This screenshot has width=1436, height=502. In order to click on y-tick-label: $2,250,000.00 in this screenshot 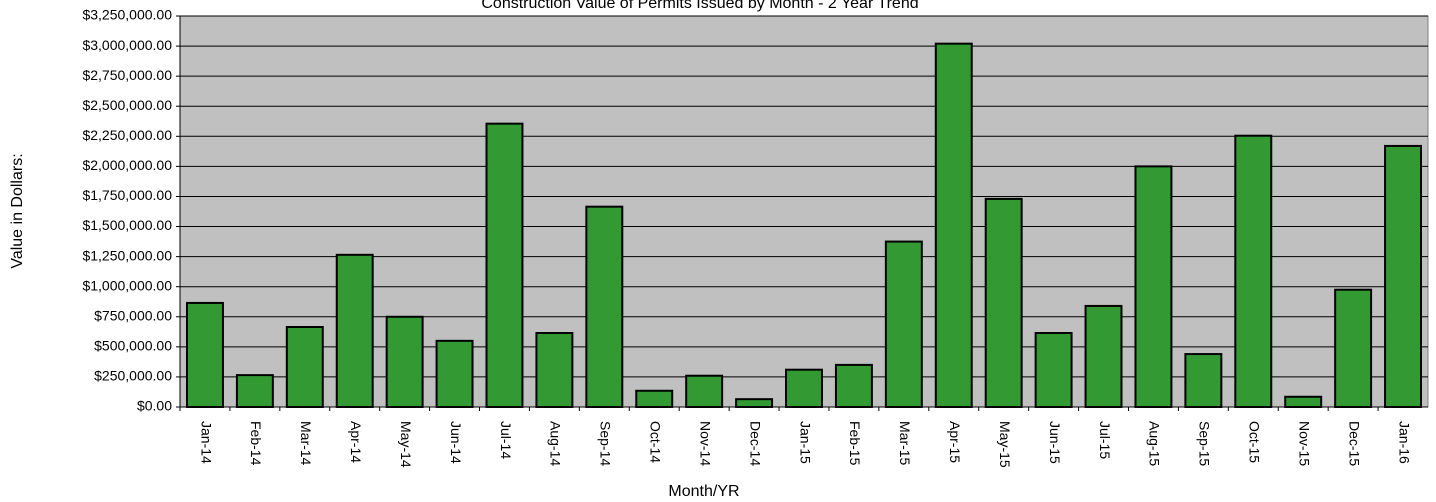, I will do `click(127, 135)`.